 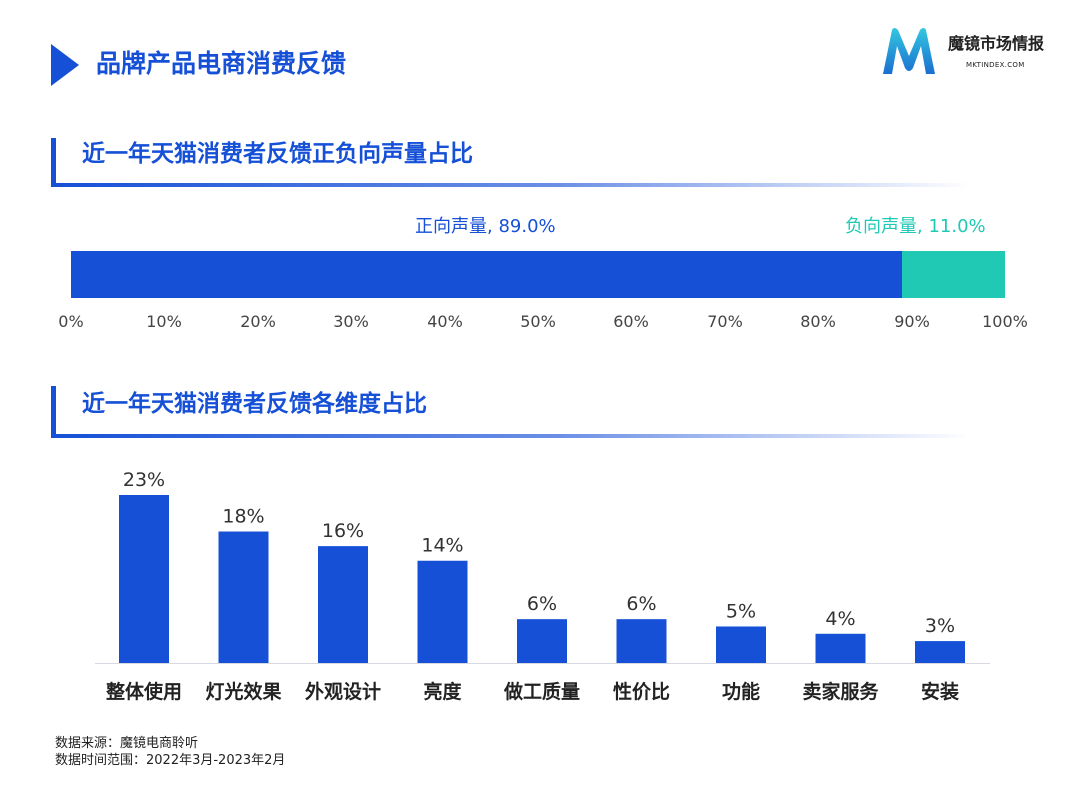 What do you see at coordinates (164, 321) in the screenshot?
I see `x-tick-label: 10%` at bounding box center [164, 321].